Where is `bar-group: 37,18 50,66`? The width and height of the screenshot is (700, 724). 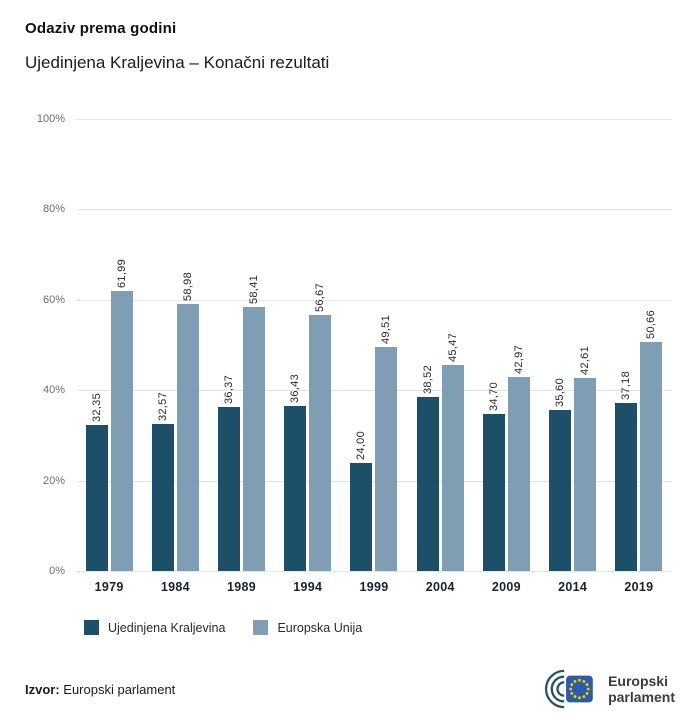 bar-group: 37,18 50,66 is located at coordinates (639, 345).